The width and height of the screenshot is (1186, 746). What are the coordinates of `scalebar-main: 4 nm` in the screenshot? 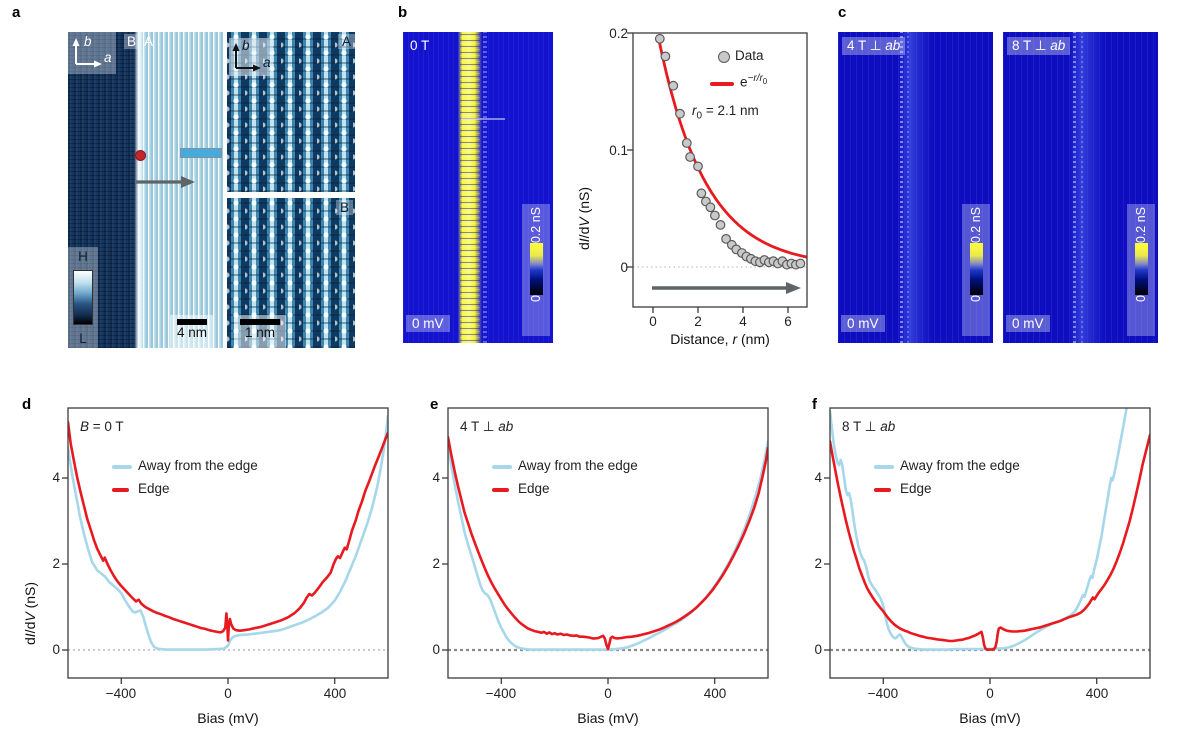 It's located at (192, 331).